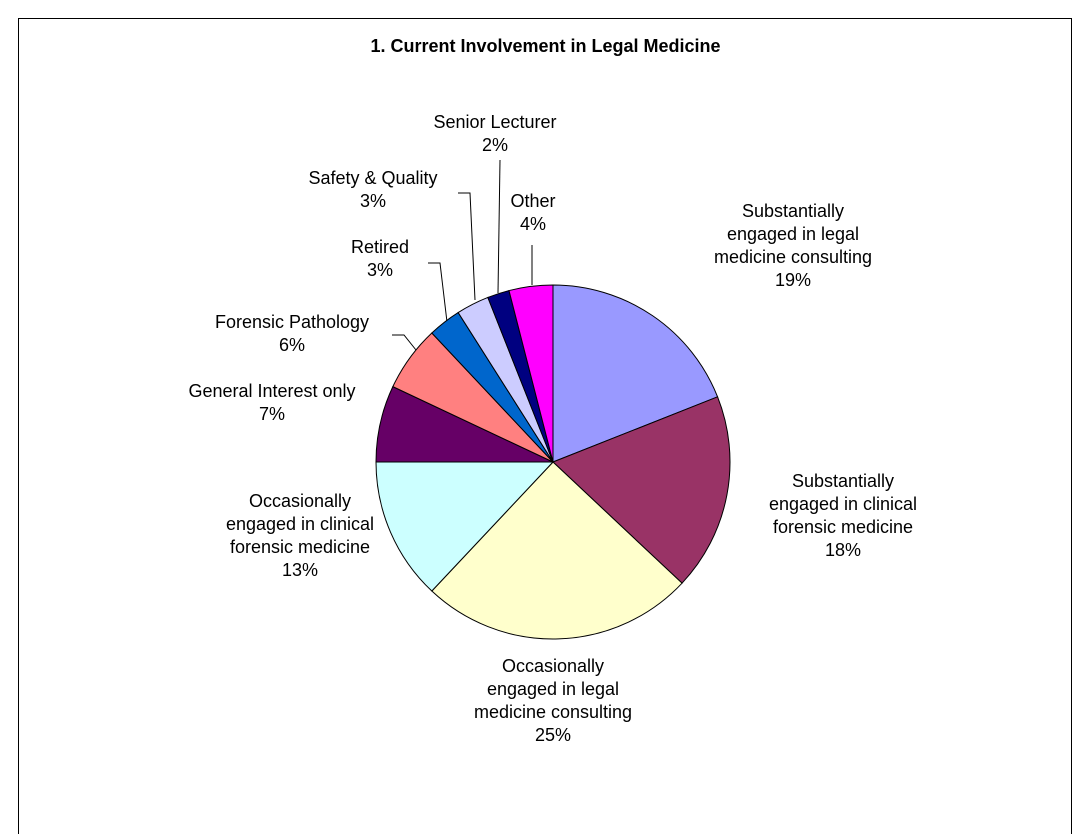 This screenshot has height=834, width=1091. What do you see at coordinates (793, 280) in the screenshot?
I see `value-label: 19%` at bounding box center [793, 280].